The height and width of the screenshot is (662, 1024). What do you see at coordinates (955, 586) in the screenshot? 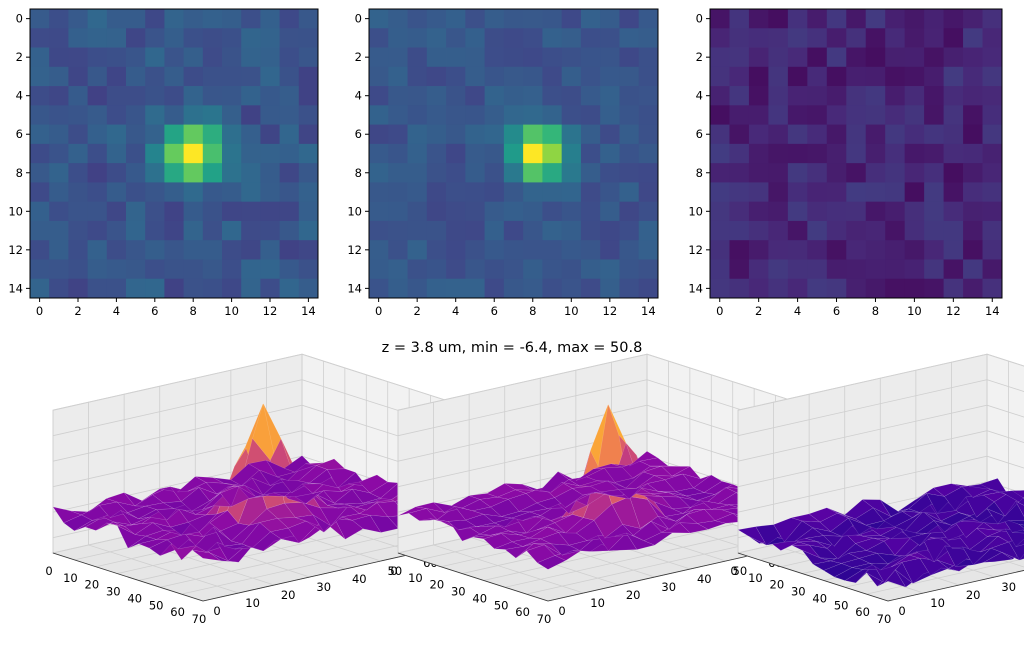
I see `y-axis-line` at bounding box center [955, 586].